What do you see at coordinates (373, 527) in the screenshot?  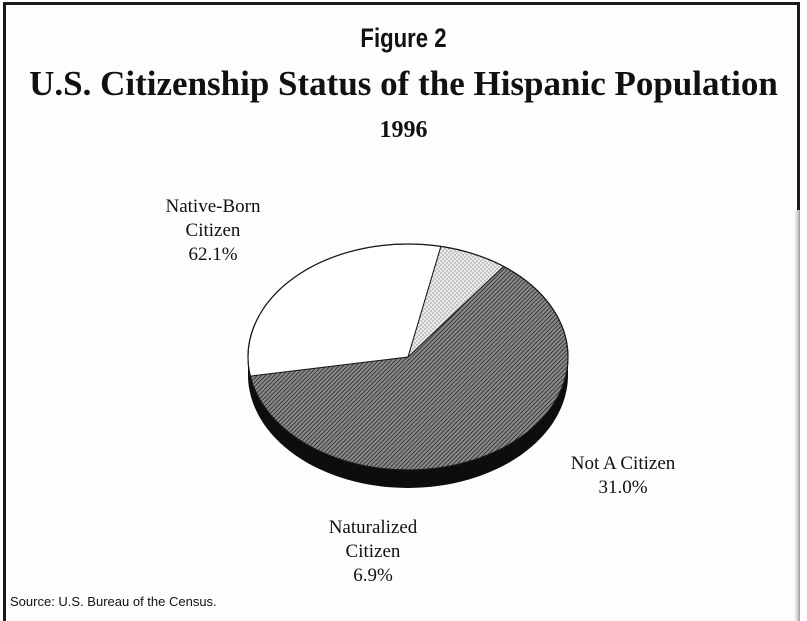 I see `slice-label-line: Naturalized` at bounding box center [373, 527].